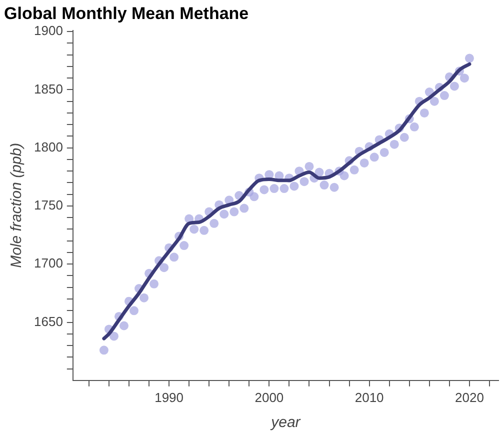 Image resolution: width=504 pixels, height=436 pixels. Describe the element at coordinates (48, 263) in the screenshot. I see `y-tick-label: 1700` at that location.